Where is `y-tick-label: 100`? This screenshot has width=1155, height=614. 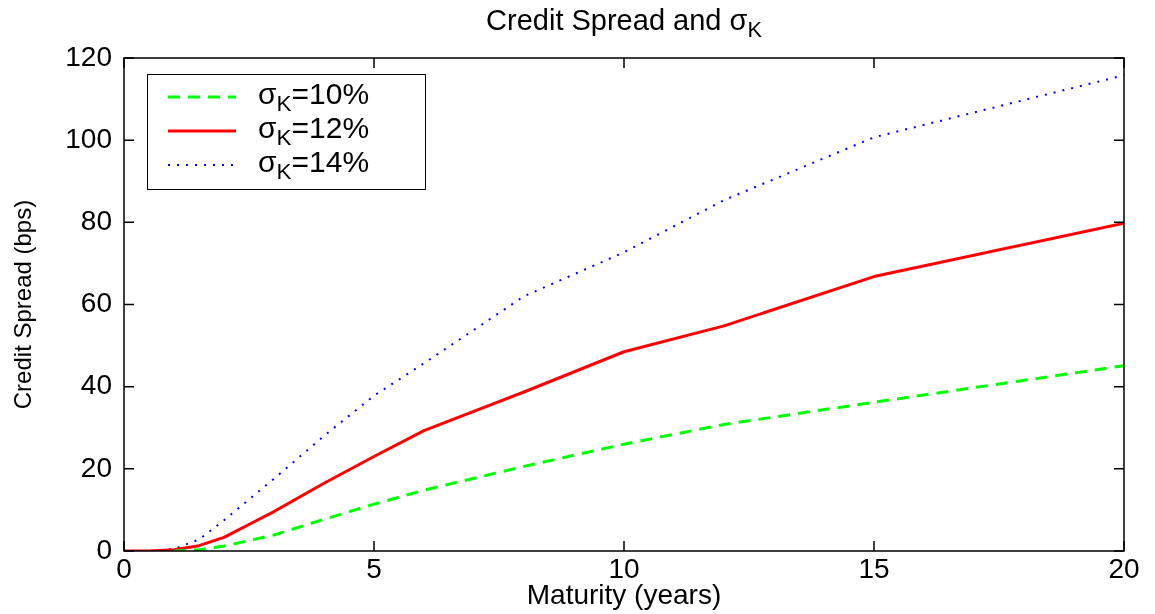 y-tick-label: 100 is located at coordinates (88, 138).